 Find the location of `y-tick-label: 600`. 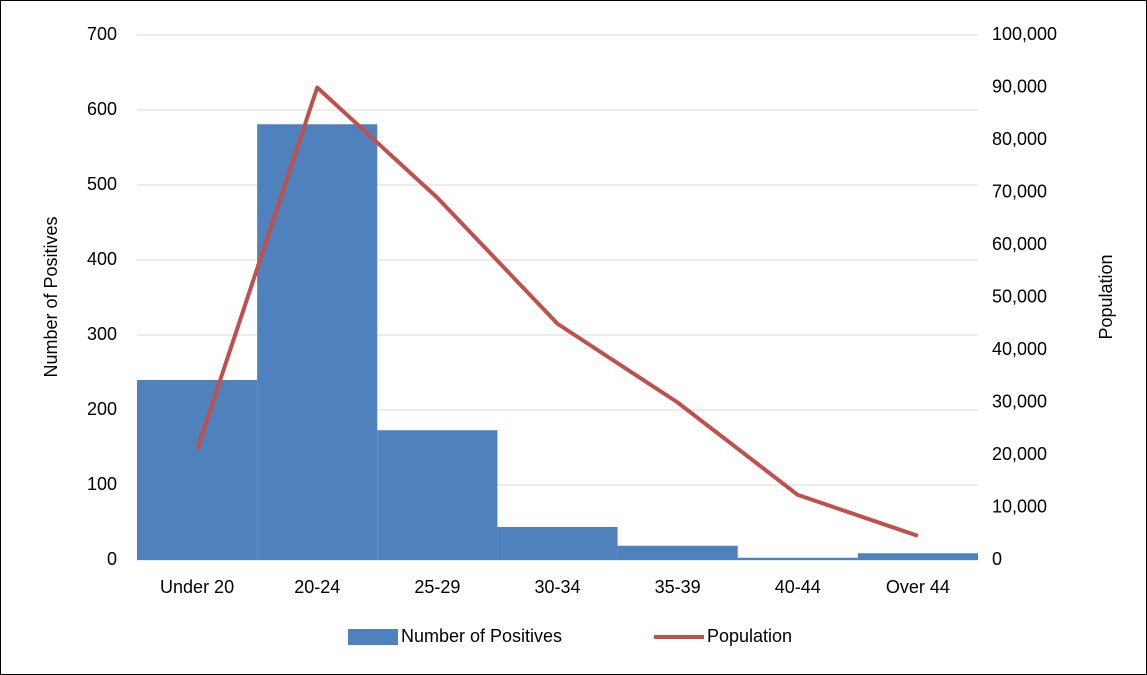

y-tick-label: 600 is located at coordinates (102, 109).